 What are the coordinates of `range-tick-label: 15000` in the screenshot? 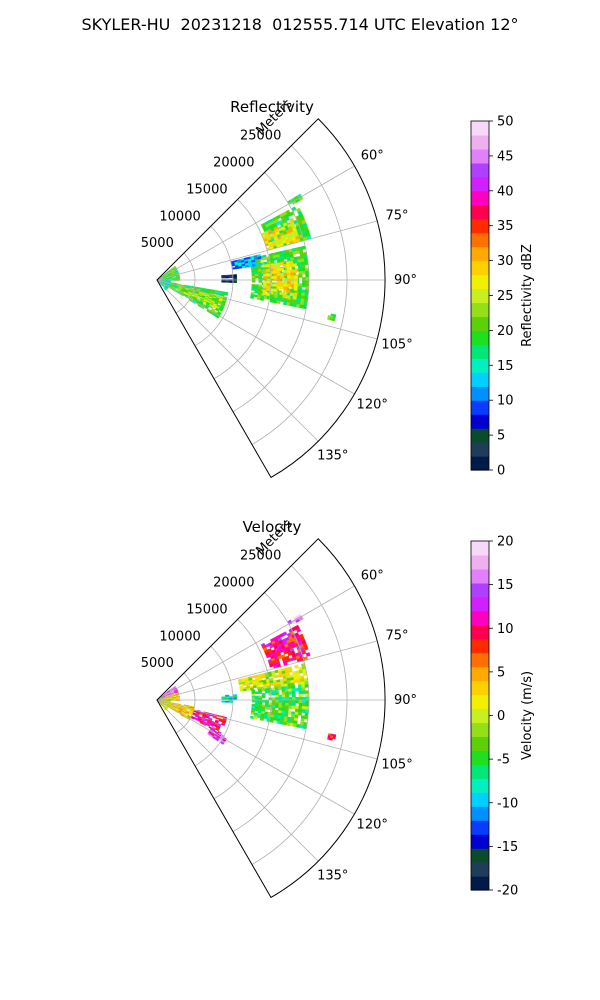 It's located at (206, 609).